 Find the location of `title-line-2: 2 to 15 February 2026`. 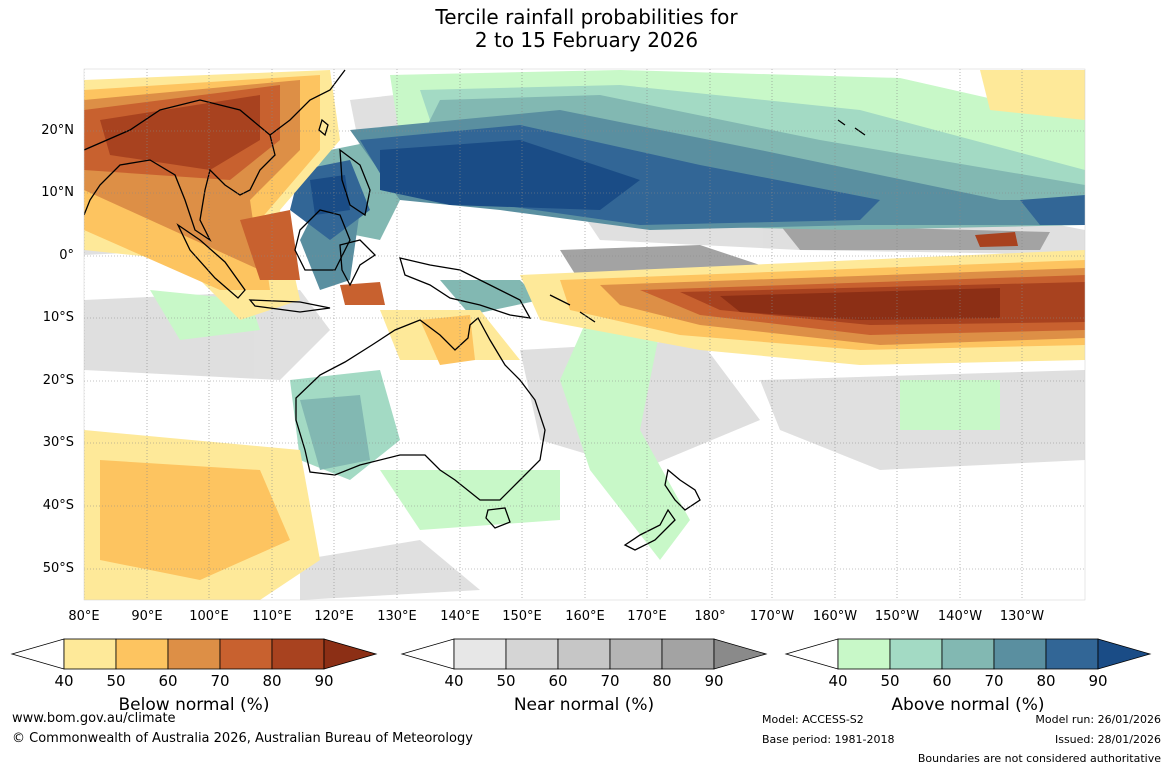

title-line-2: 2 to 15 February 2026 is located at coordinates (586, 40).